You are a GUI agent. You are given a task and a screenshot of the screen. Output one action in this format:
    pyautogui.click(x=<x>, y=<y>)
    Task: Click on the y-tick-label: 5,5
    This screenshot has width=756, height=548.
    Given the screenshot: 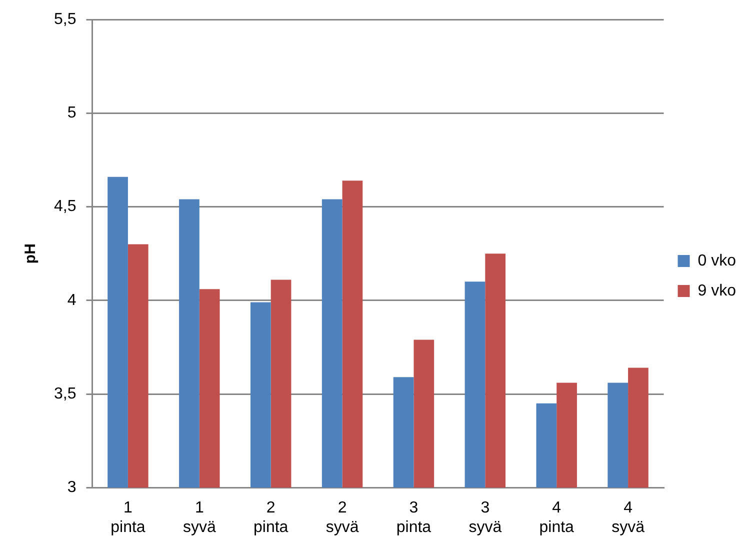 What is the action you would take?
    pyautogui.click(x=65, y=19)
    